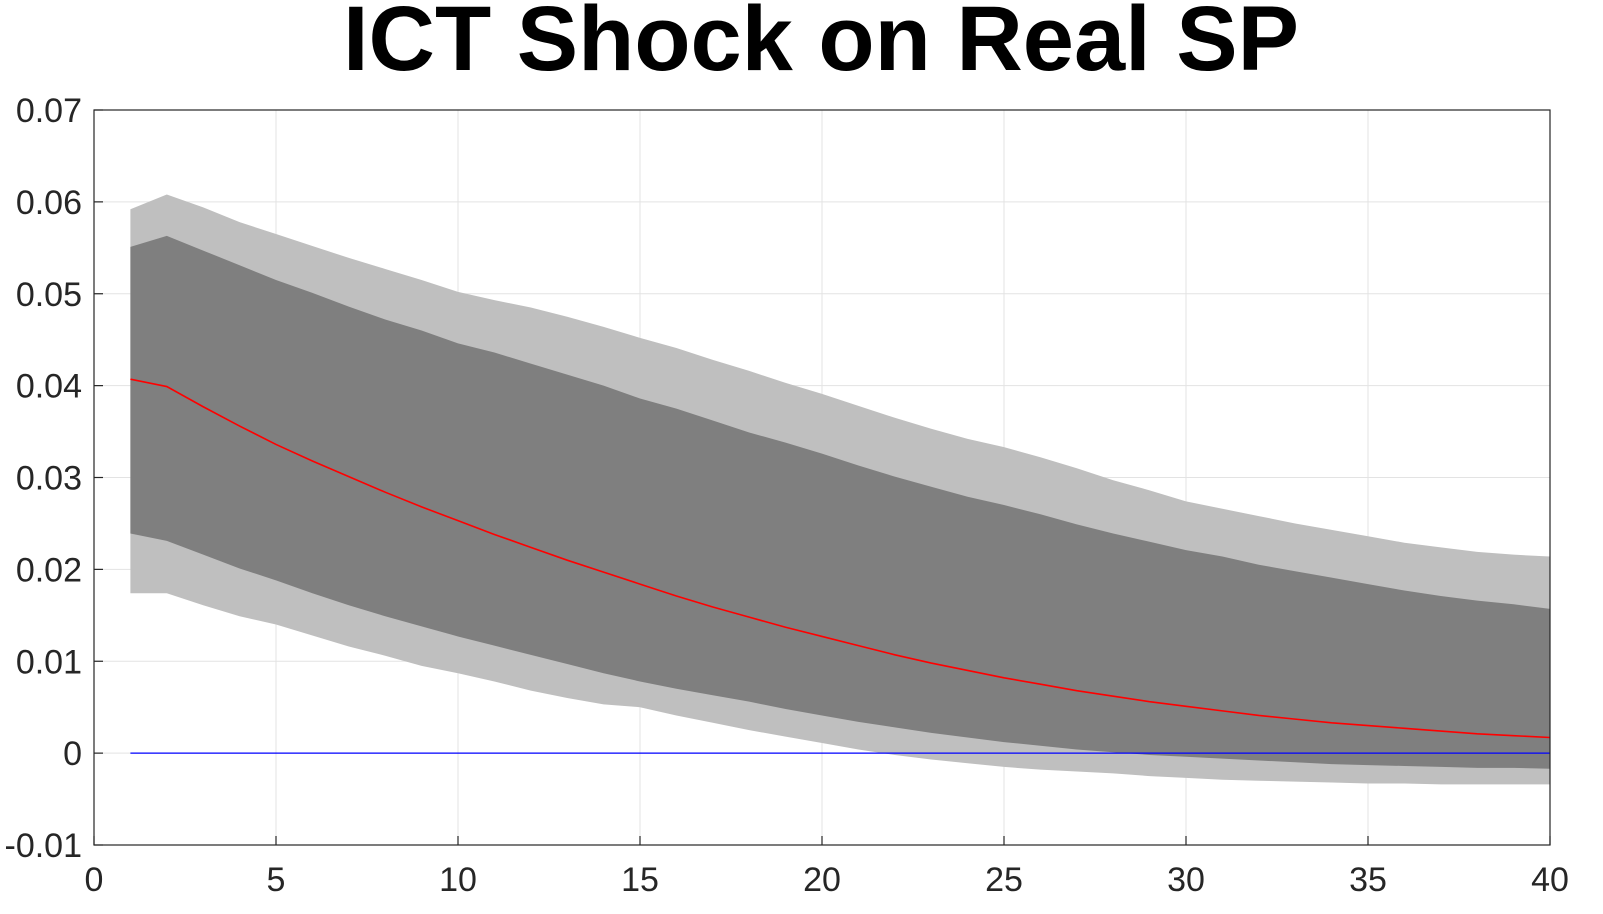 Image resolution: width=1603 pixels, height=914 pixels. What do you see at coordinates (94, 880) in the screenshot?
I see `x-tick-label: 0` at bounding box center [94, 880].